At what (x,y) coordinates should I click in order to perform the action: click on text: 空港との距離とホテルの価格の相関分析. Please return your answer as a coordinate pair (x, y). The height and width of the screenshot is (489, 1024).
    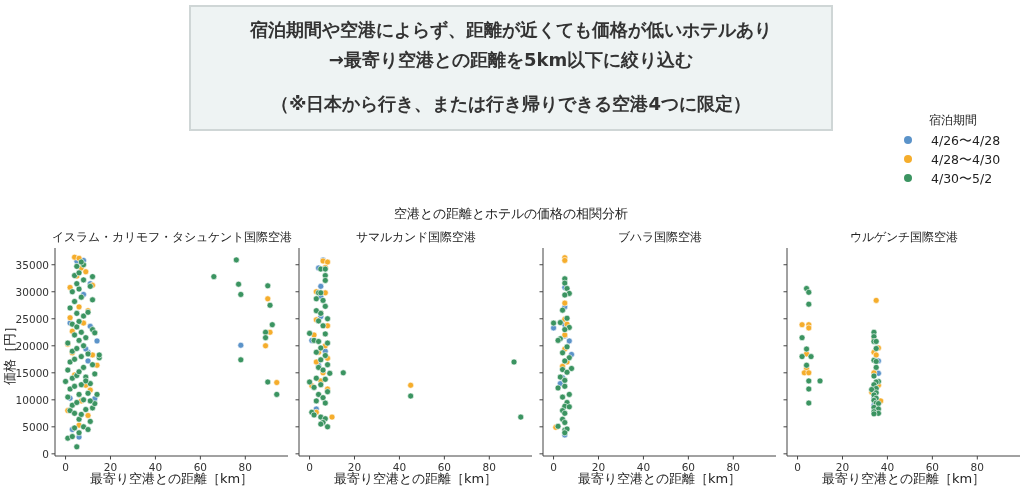
    Looking at the image, I should click on (511, 213).